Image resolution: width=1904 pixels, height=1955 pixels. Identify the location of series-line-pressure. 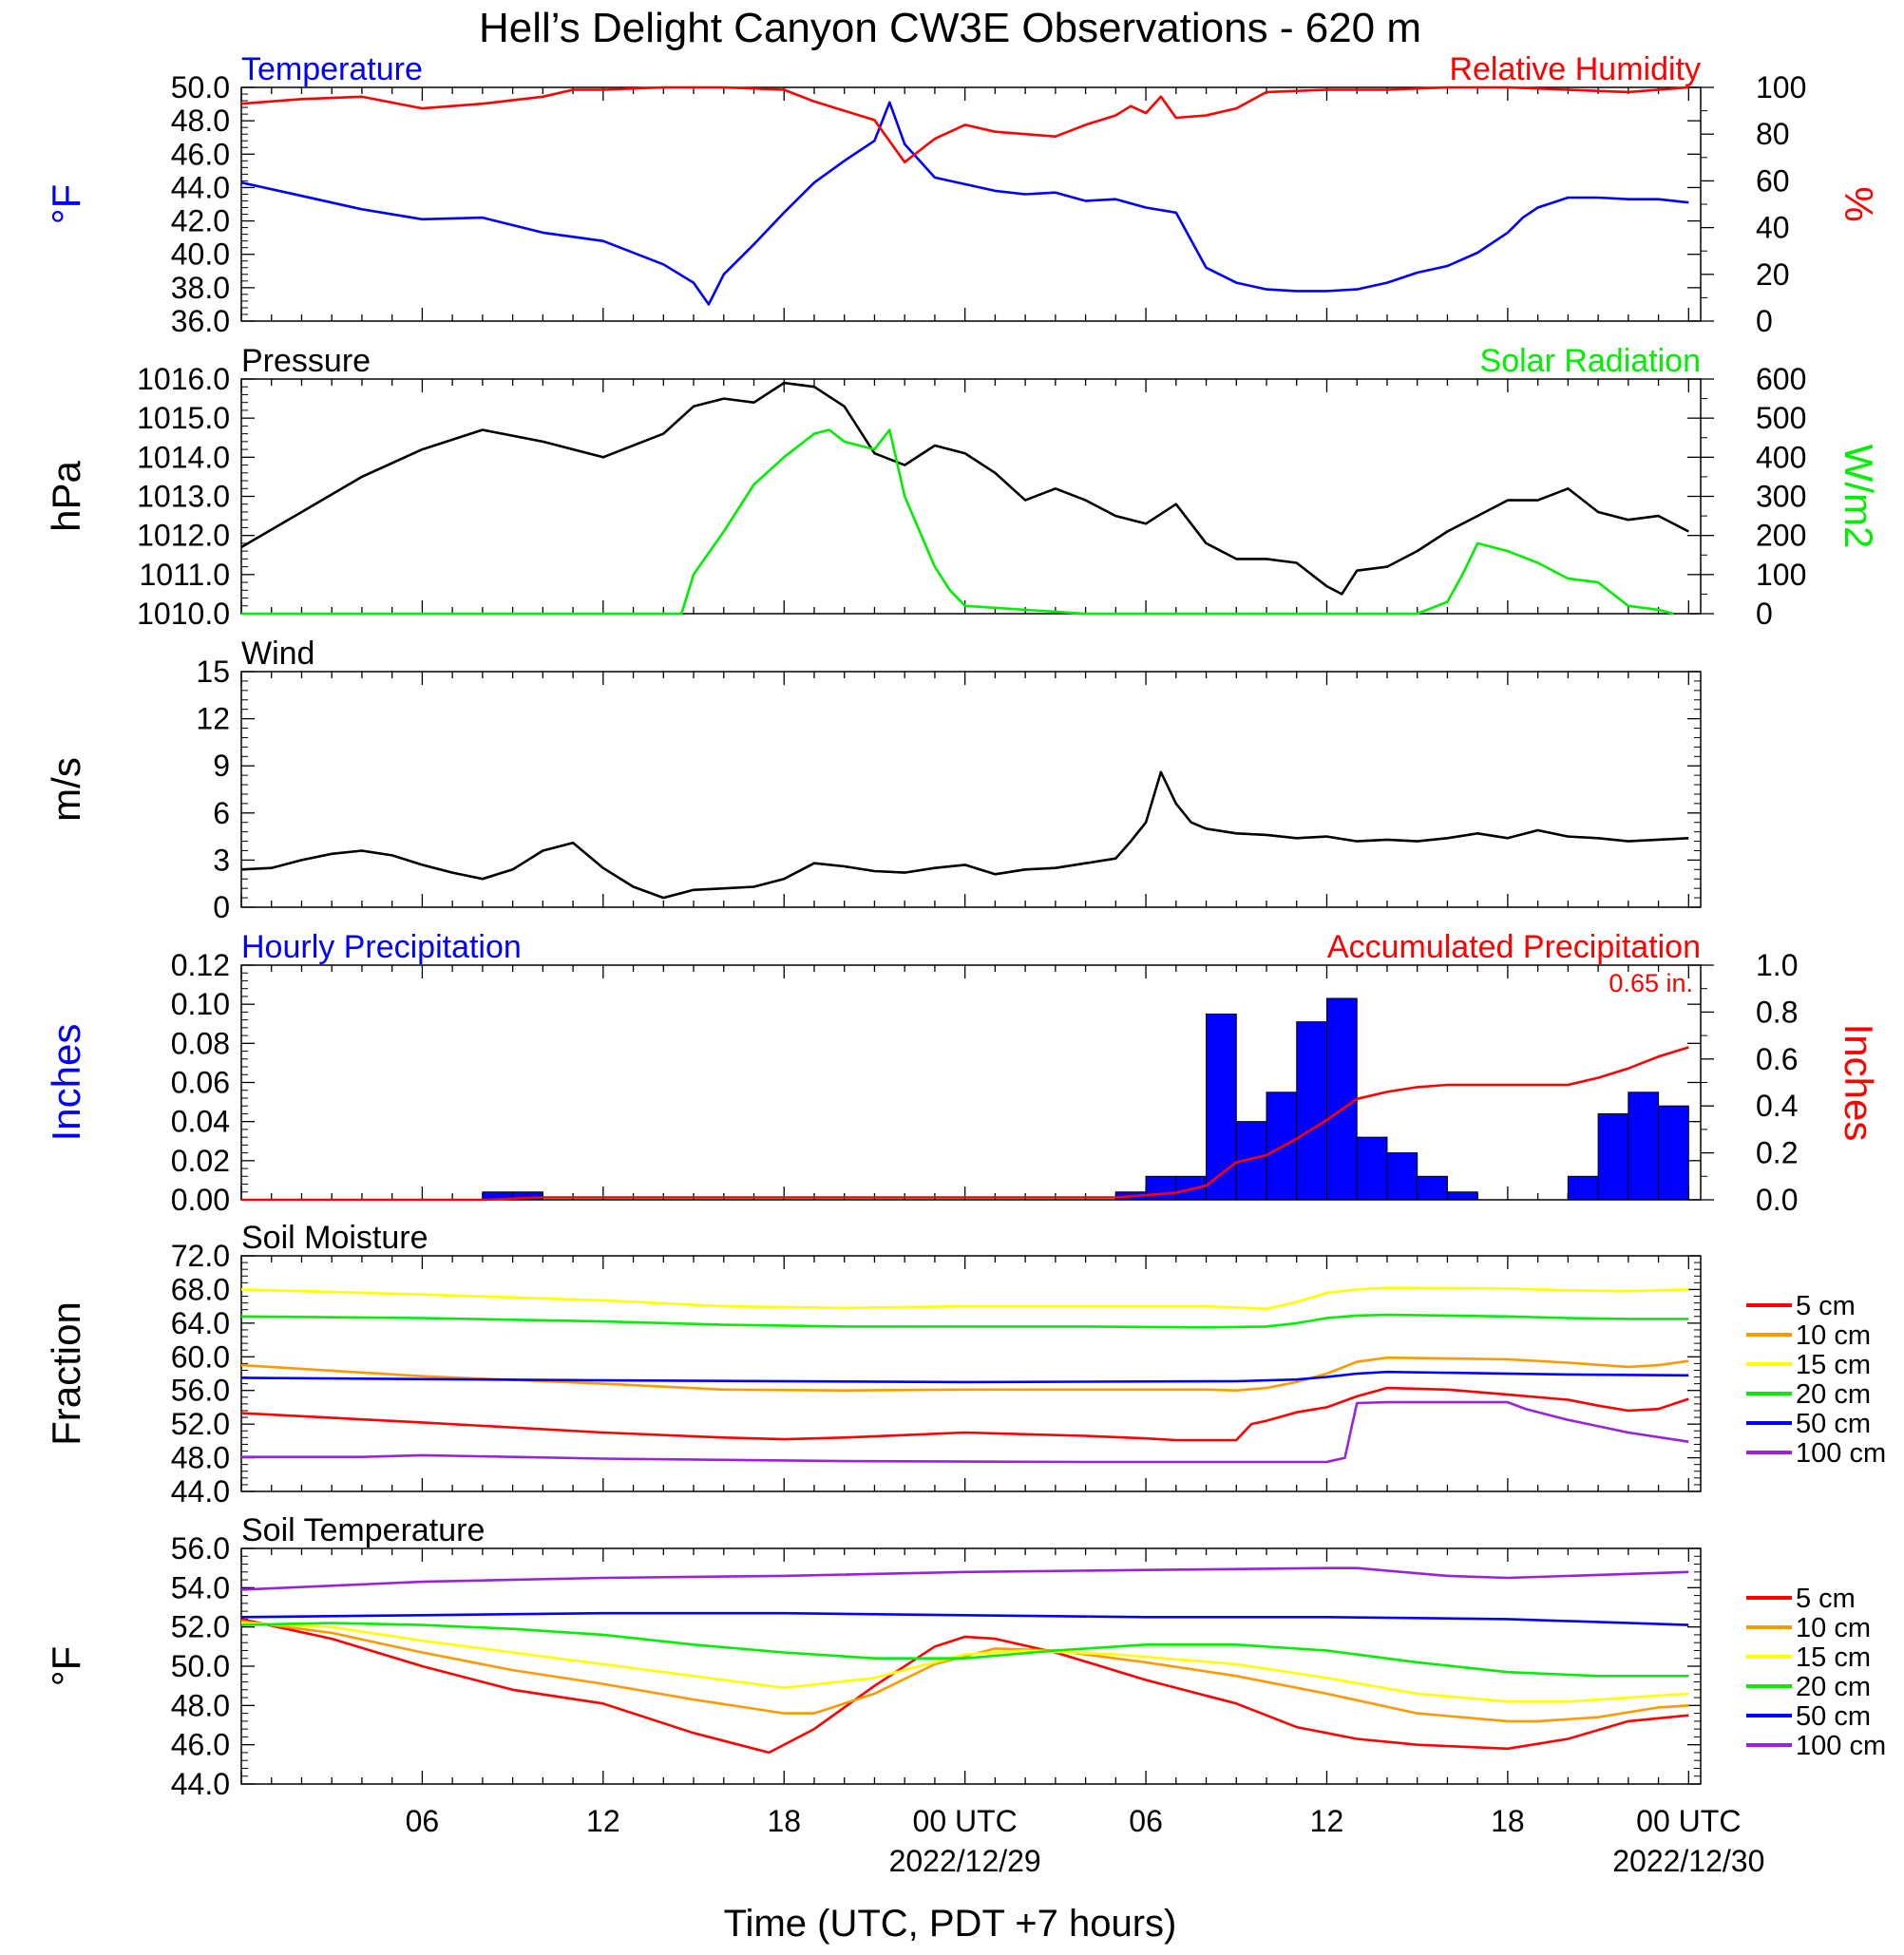
(965, 488).